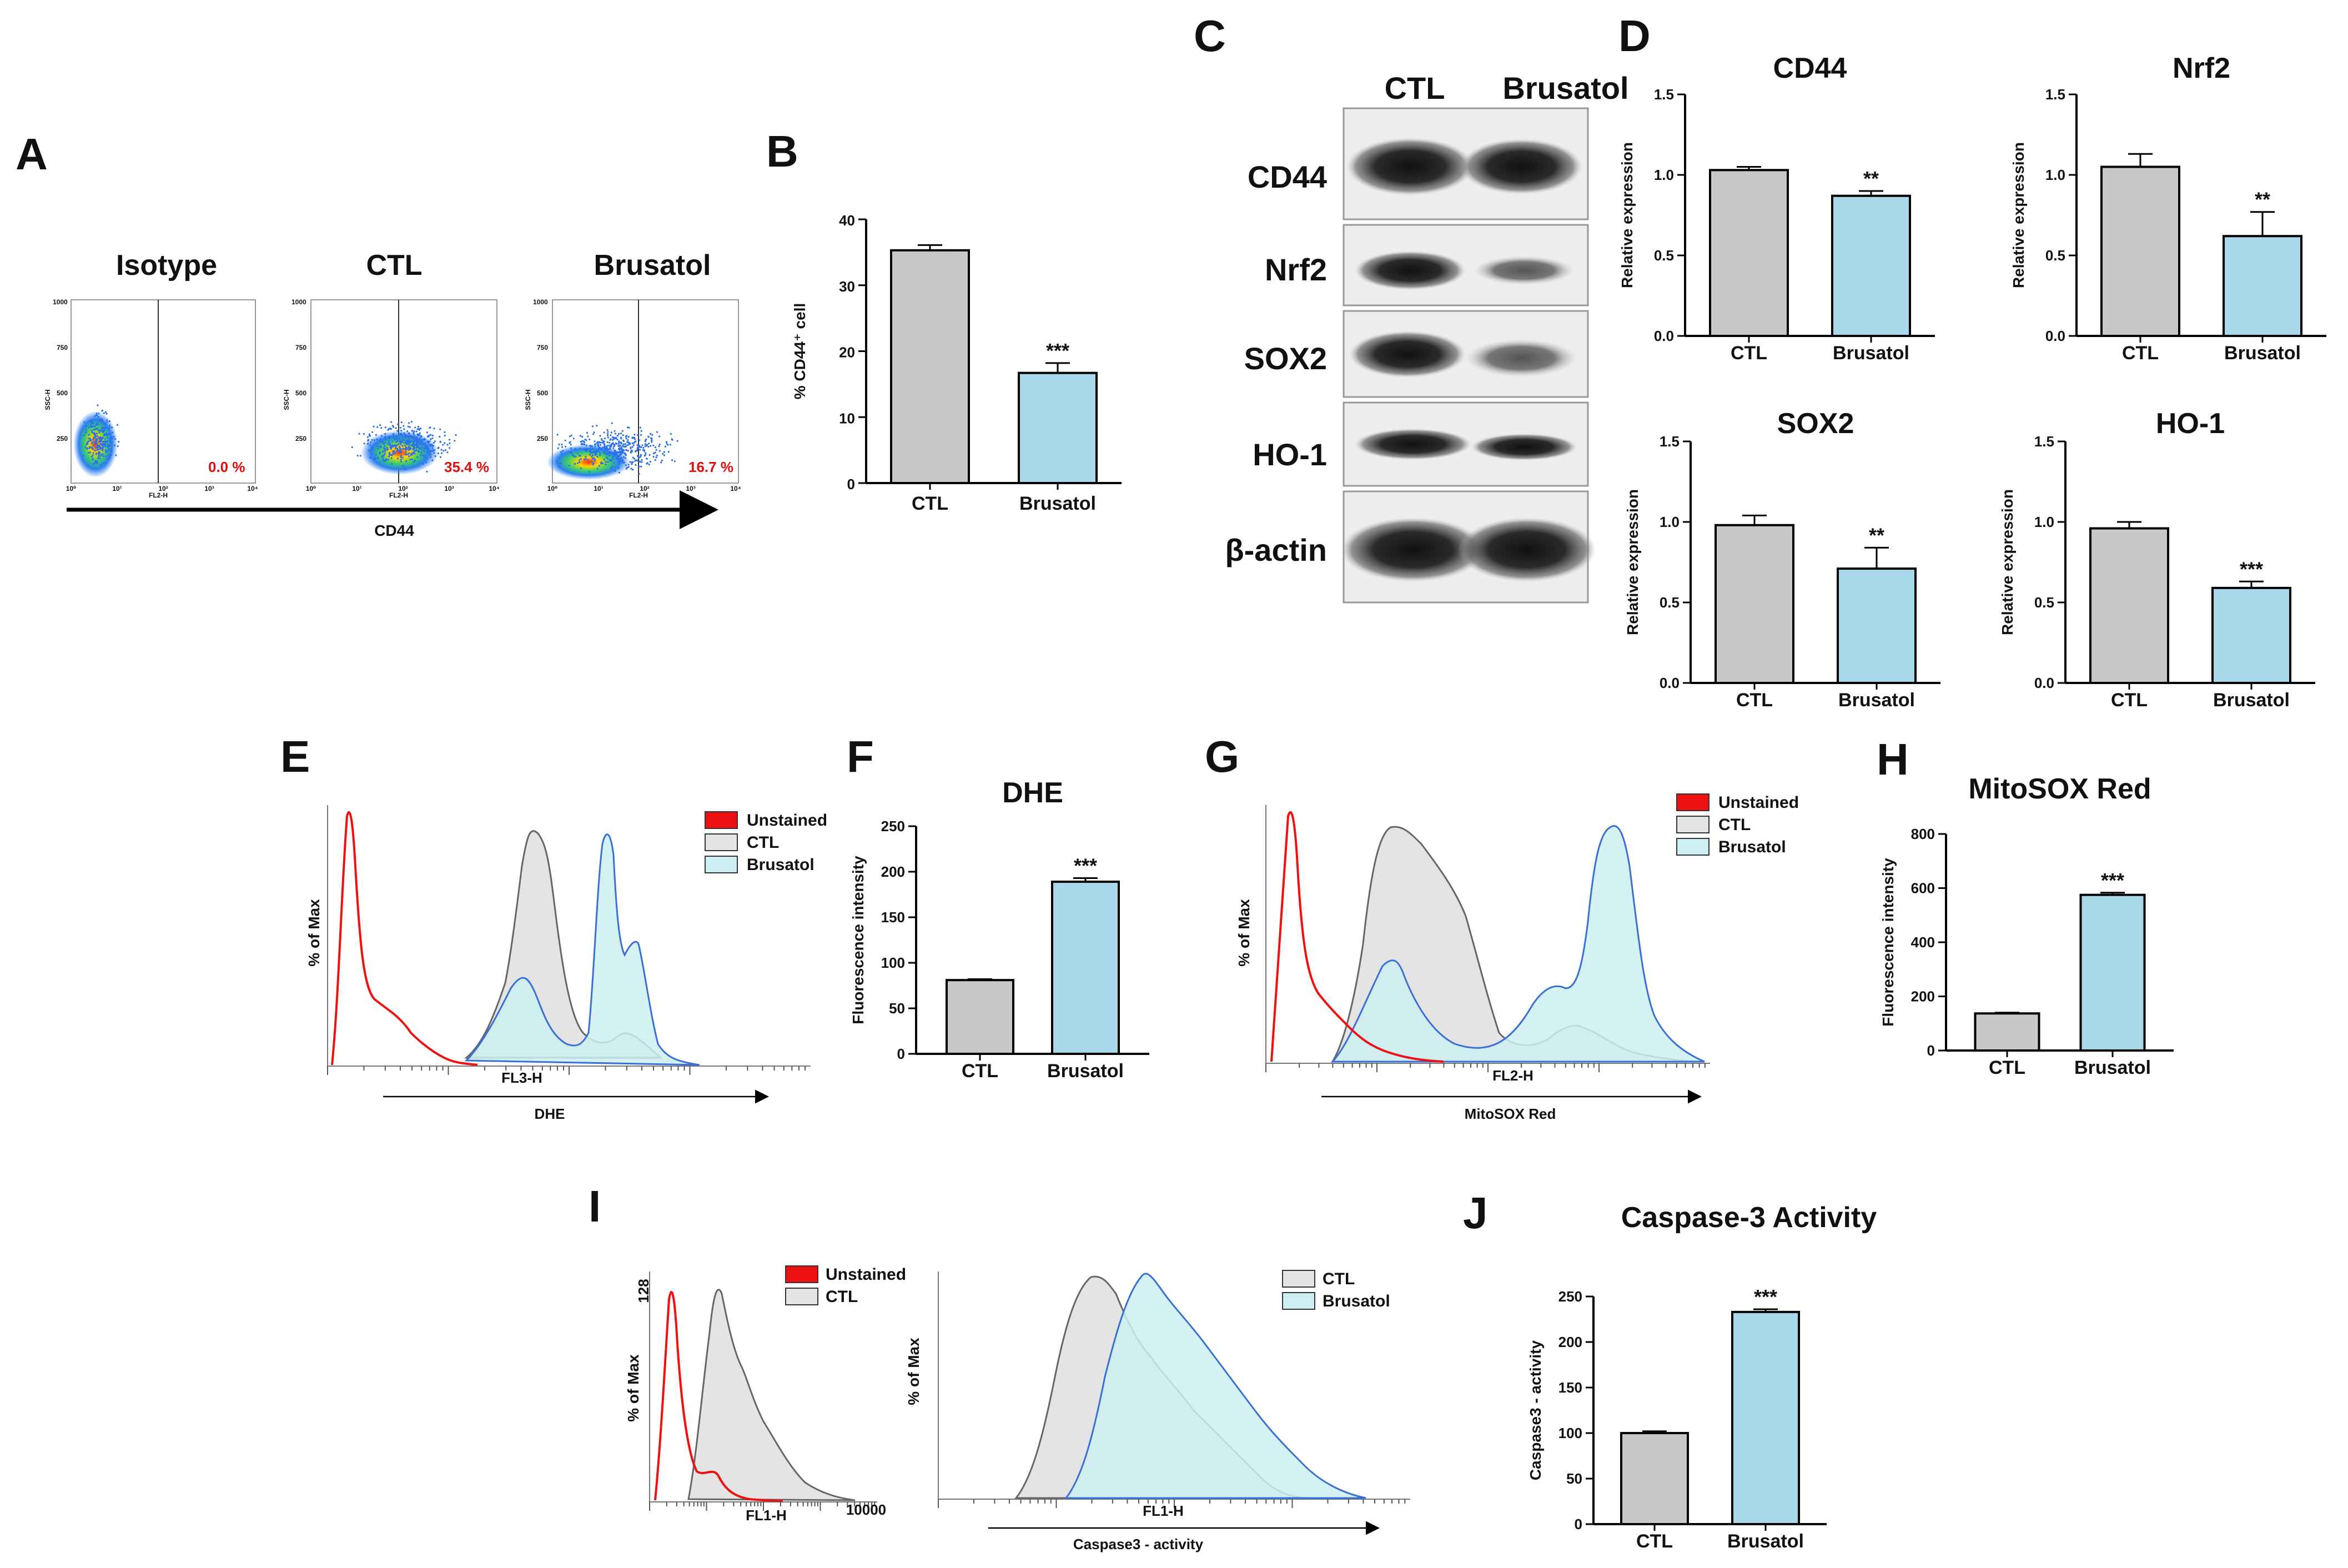 The height and width of the screenshot is (1568, 2348). Describe the element at coordinates (252, 488) in the screenshot. I see `x-tick: 10⁴` at that location.